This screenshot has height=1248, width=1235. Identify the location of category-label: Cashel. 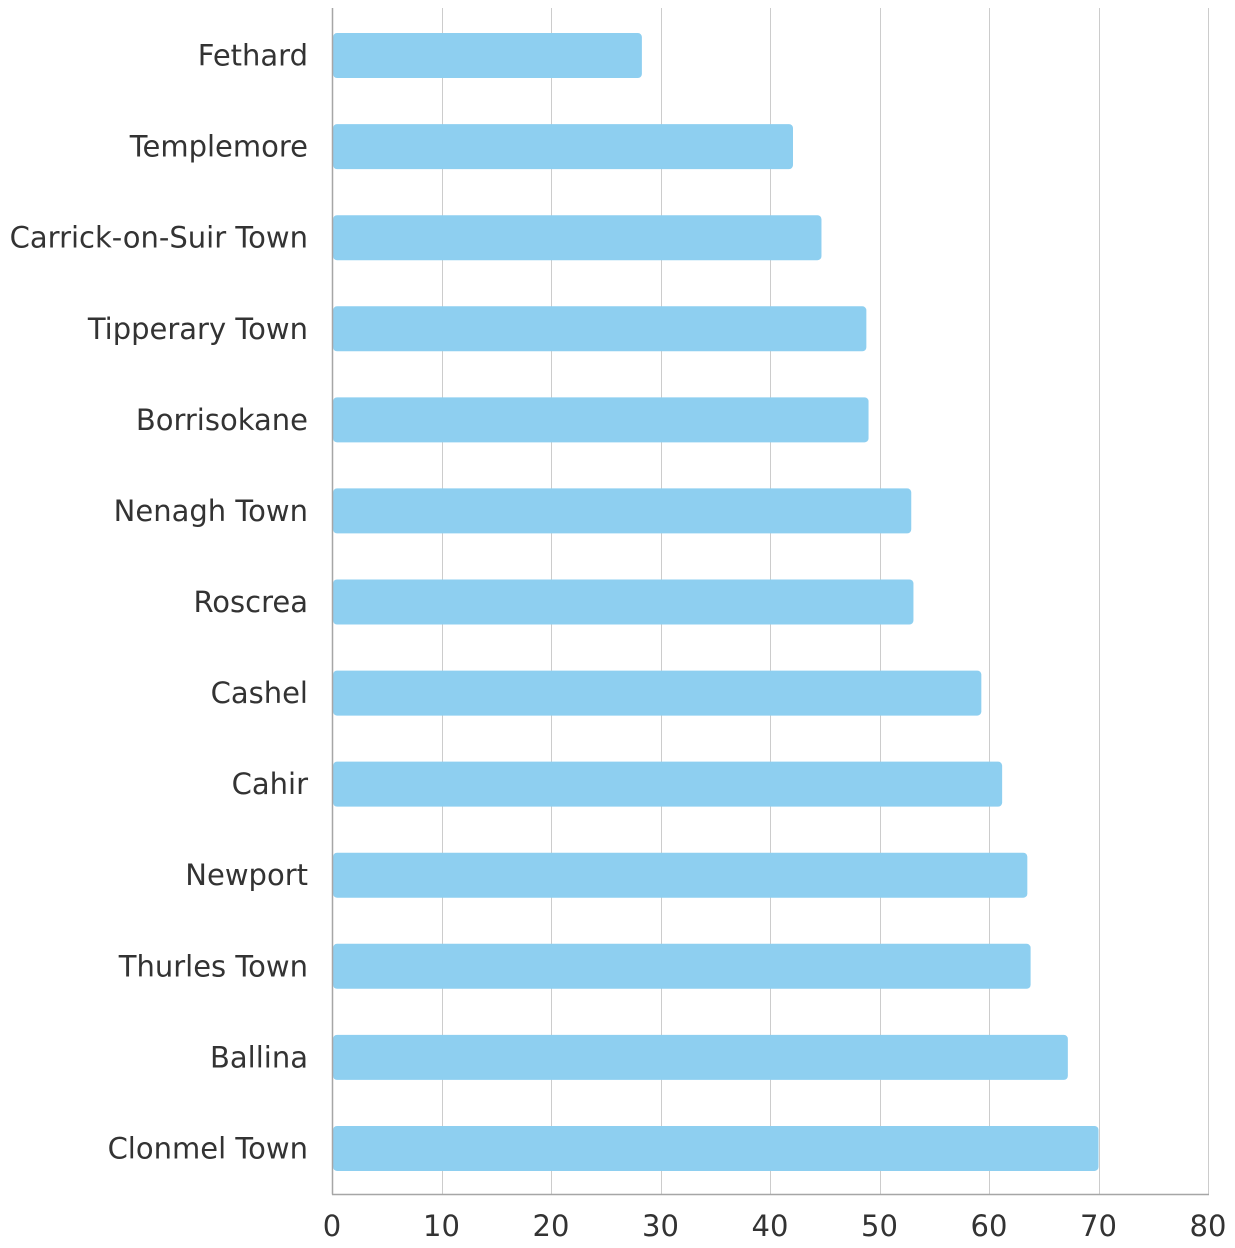
(259, 693).